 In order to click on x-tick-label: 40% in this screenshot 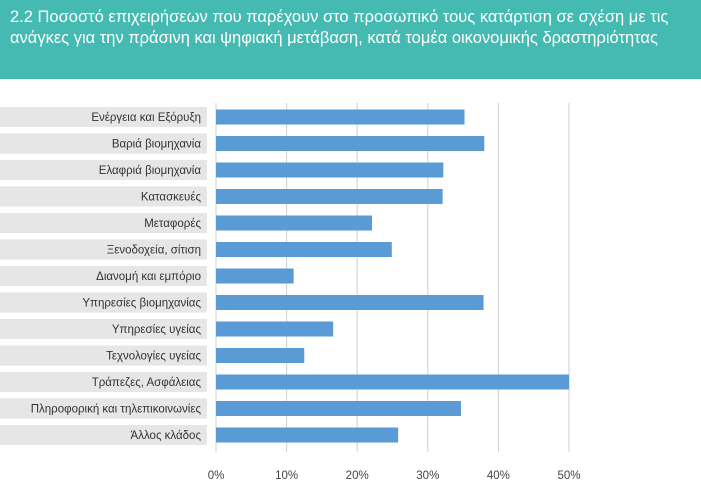, I will do `click(498, 476)`.